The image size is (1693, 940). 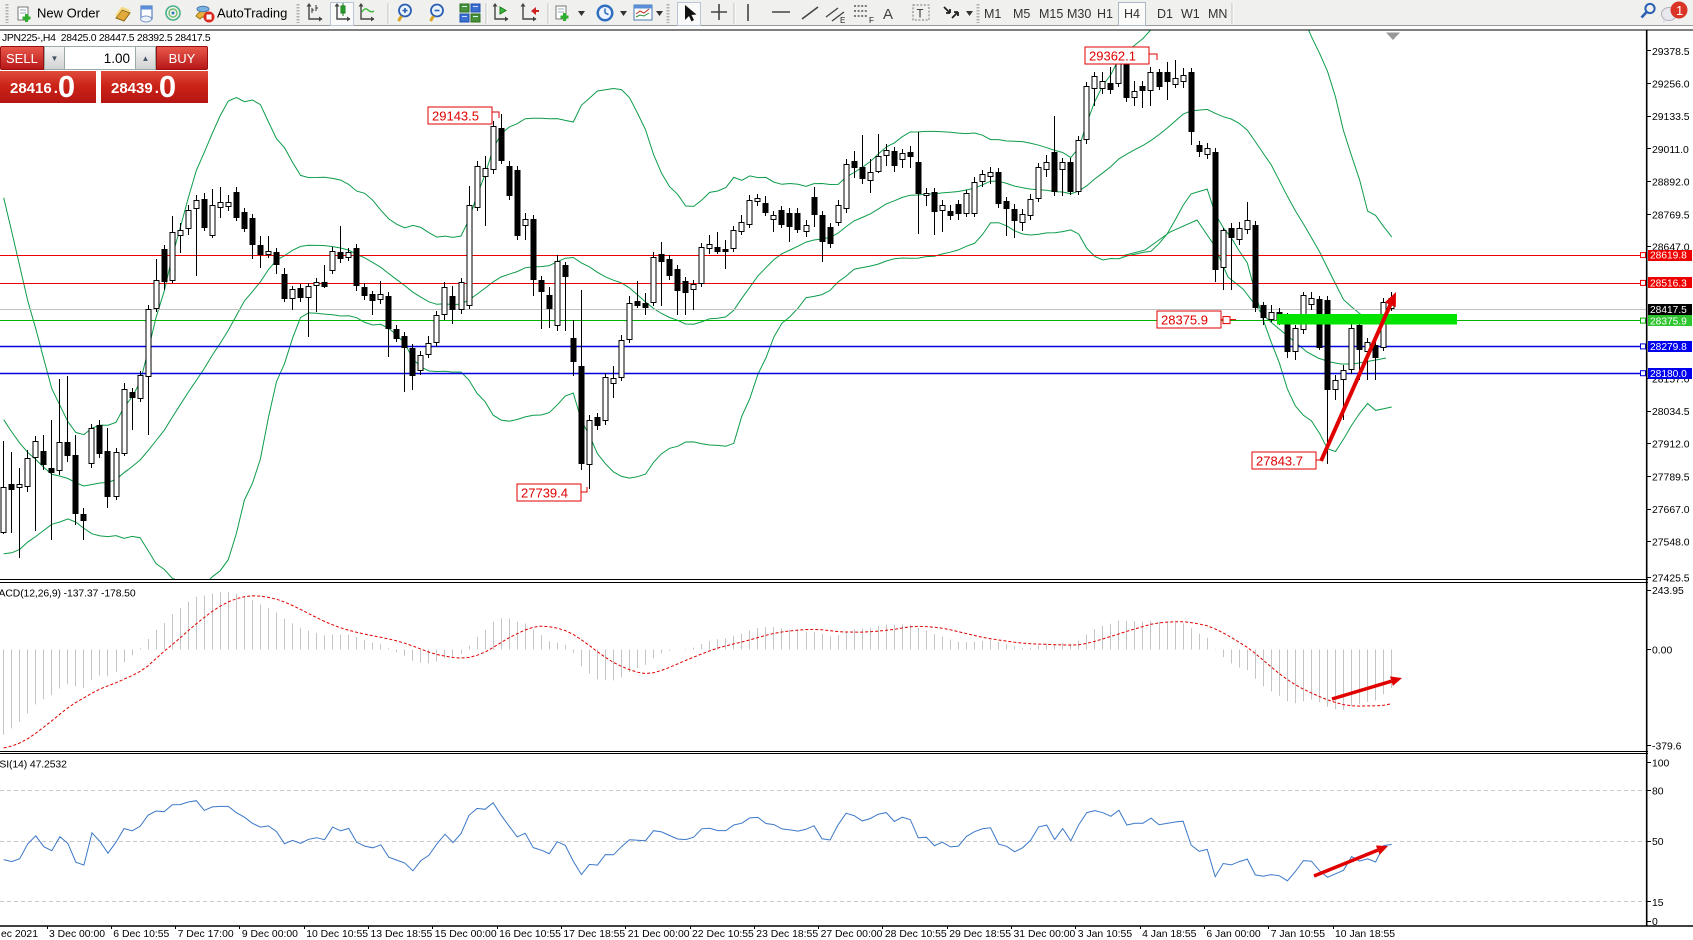 I want to click on svg-text: MN, so click(x=1217, y=14).